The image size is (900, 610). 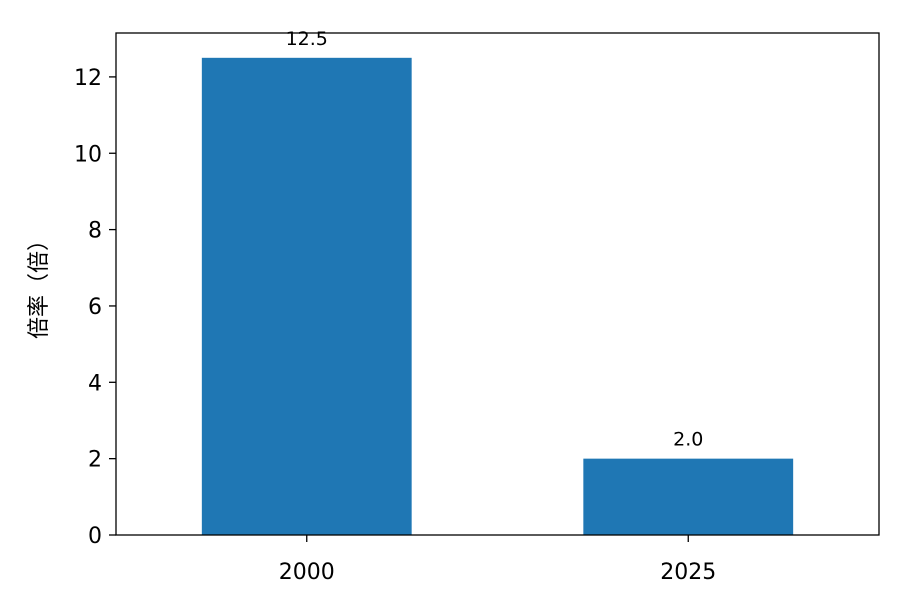 What do you see at coordinates (95, 231) in the screenshot?
I see `y-tick-label: 8` at bounding box center [95, 231].